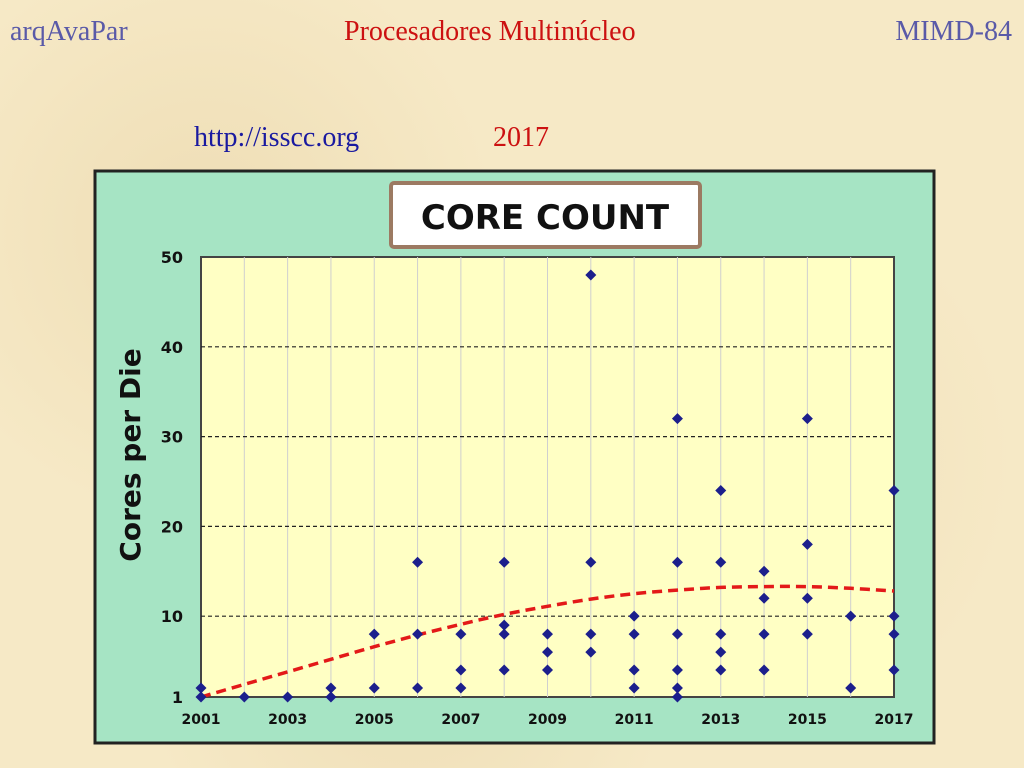 The width and height of the screenshot is (1024, 768). I want to click on y-tick-label: 10, so click(172, 616).